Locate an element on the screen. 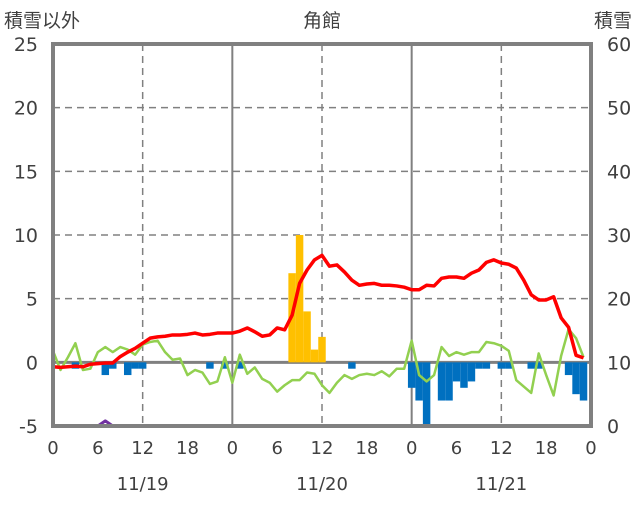  y-left-tick-label: 25 is located at coordinates (26, 45).